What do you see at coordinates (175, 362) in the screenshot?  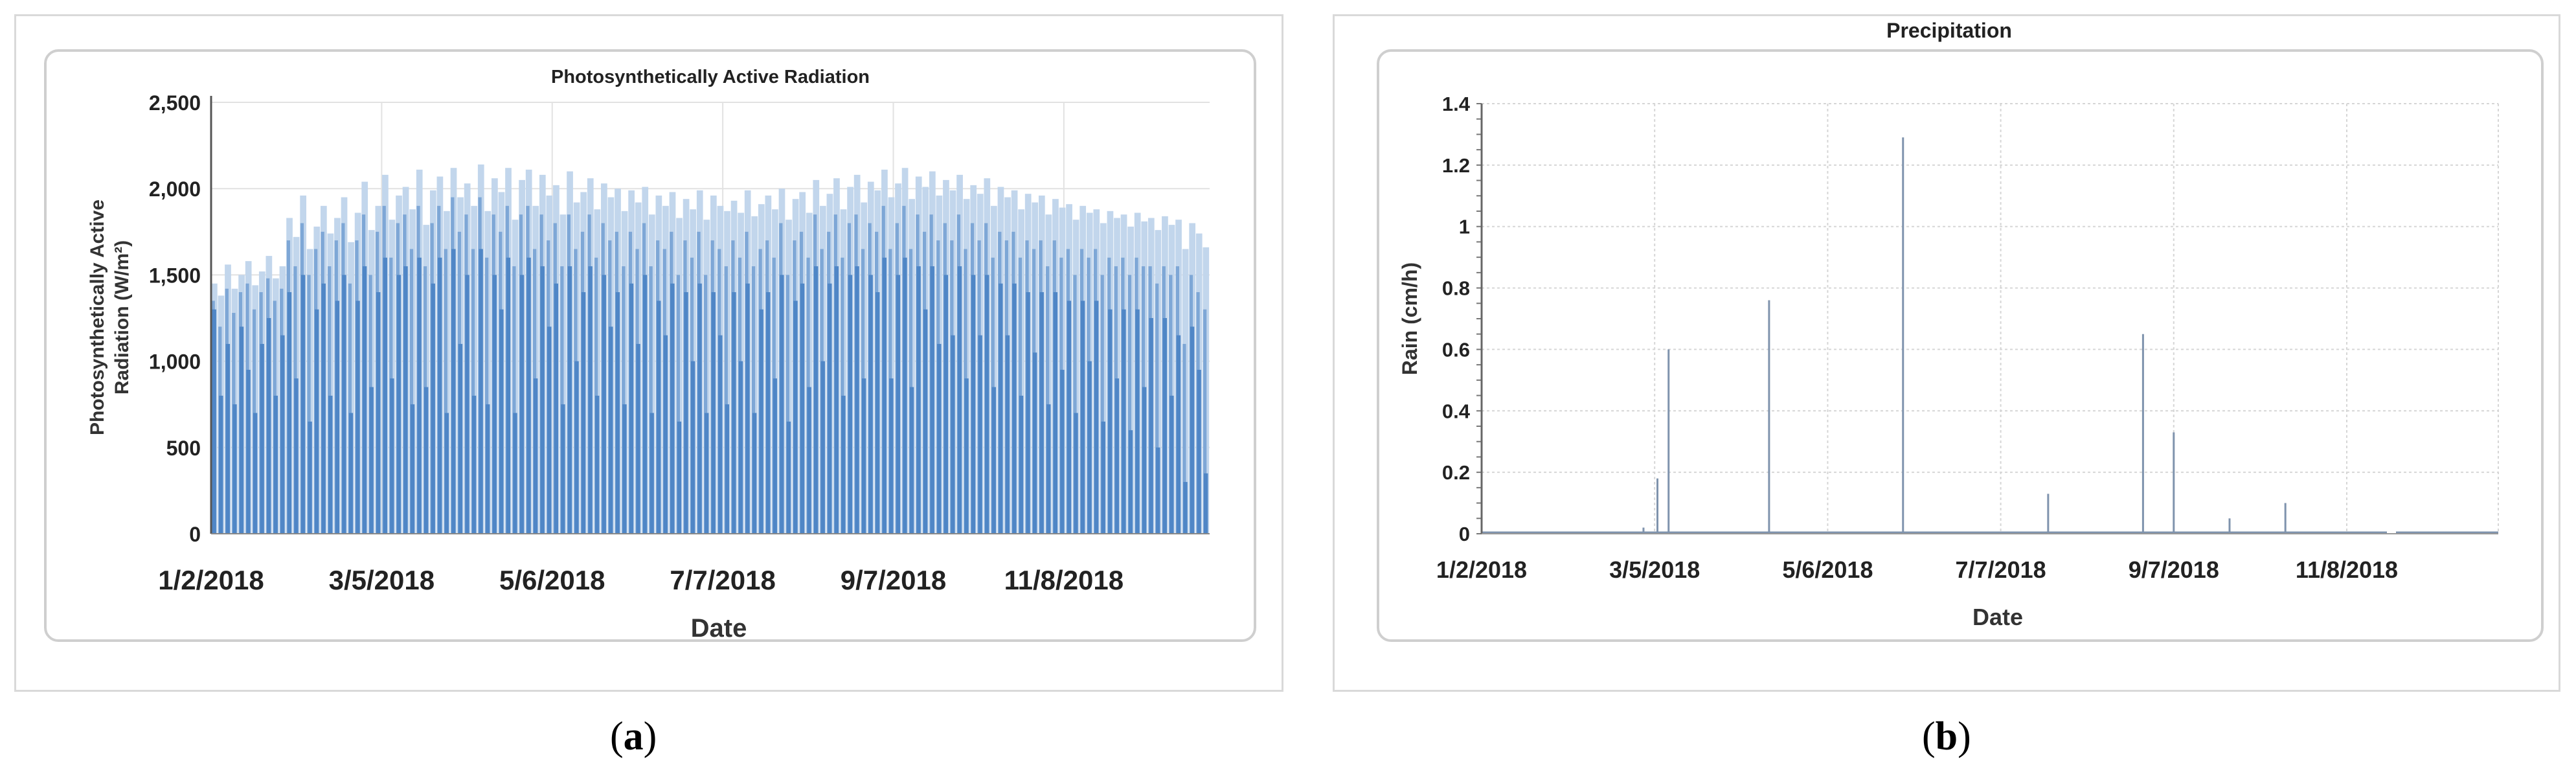 I see `y-tick-label: 1,000` at bounding box center [175, 362].